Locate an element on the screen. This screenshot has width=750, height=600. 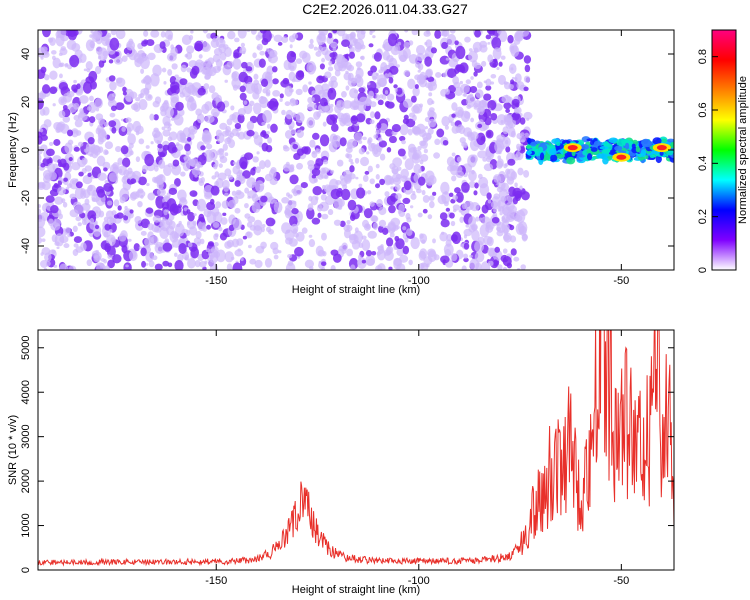
y-tick-label: 20 is located at coordinates (26, 102).